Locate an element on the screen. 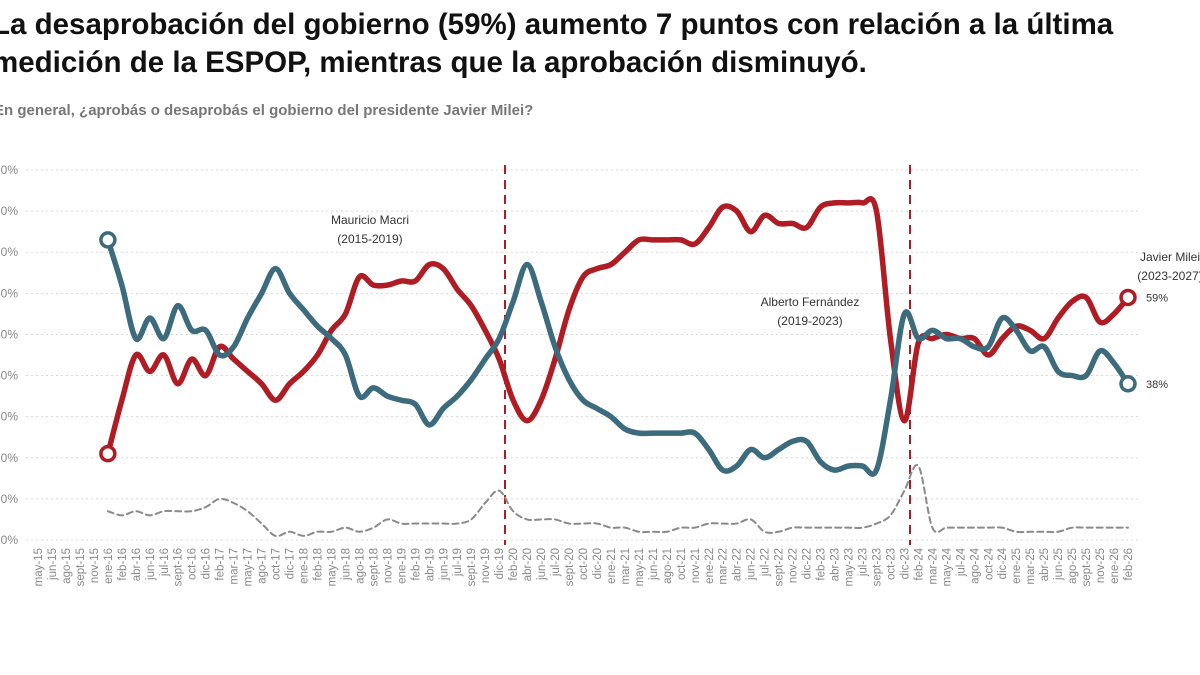 The width and height of the screenshot is (1200, 675). y-tick-label: 90% is located at coordinates (9, 170).